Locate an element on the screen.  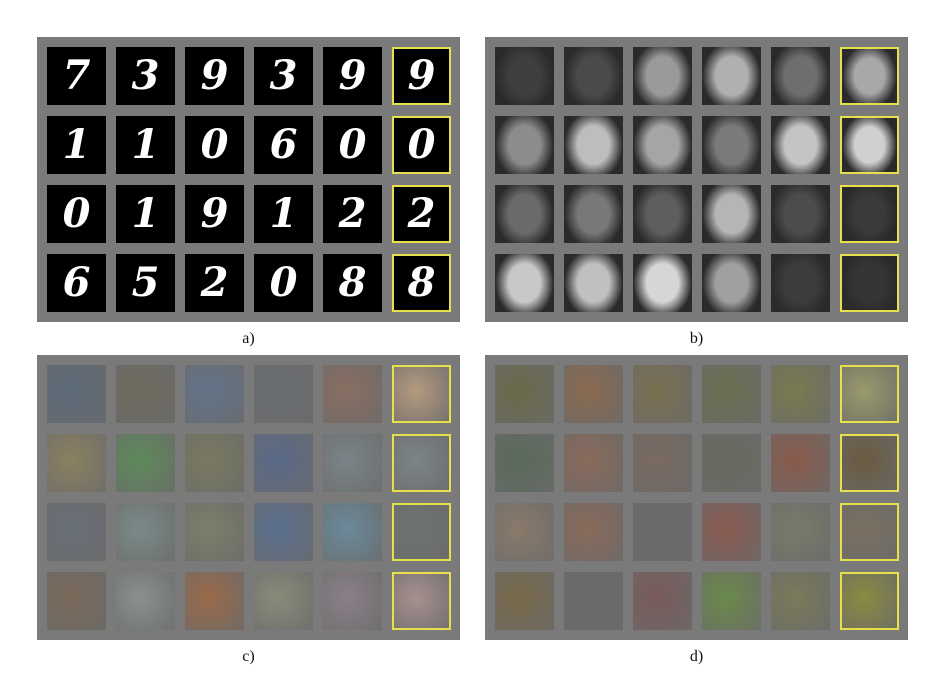
panel-caption: b) is located at coordinates (696, 338).